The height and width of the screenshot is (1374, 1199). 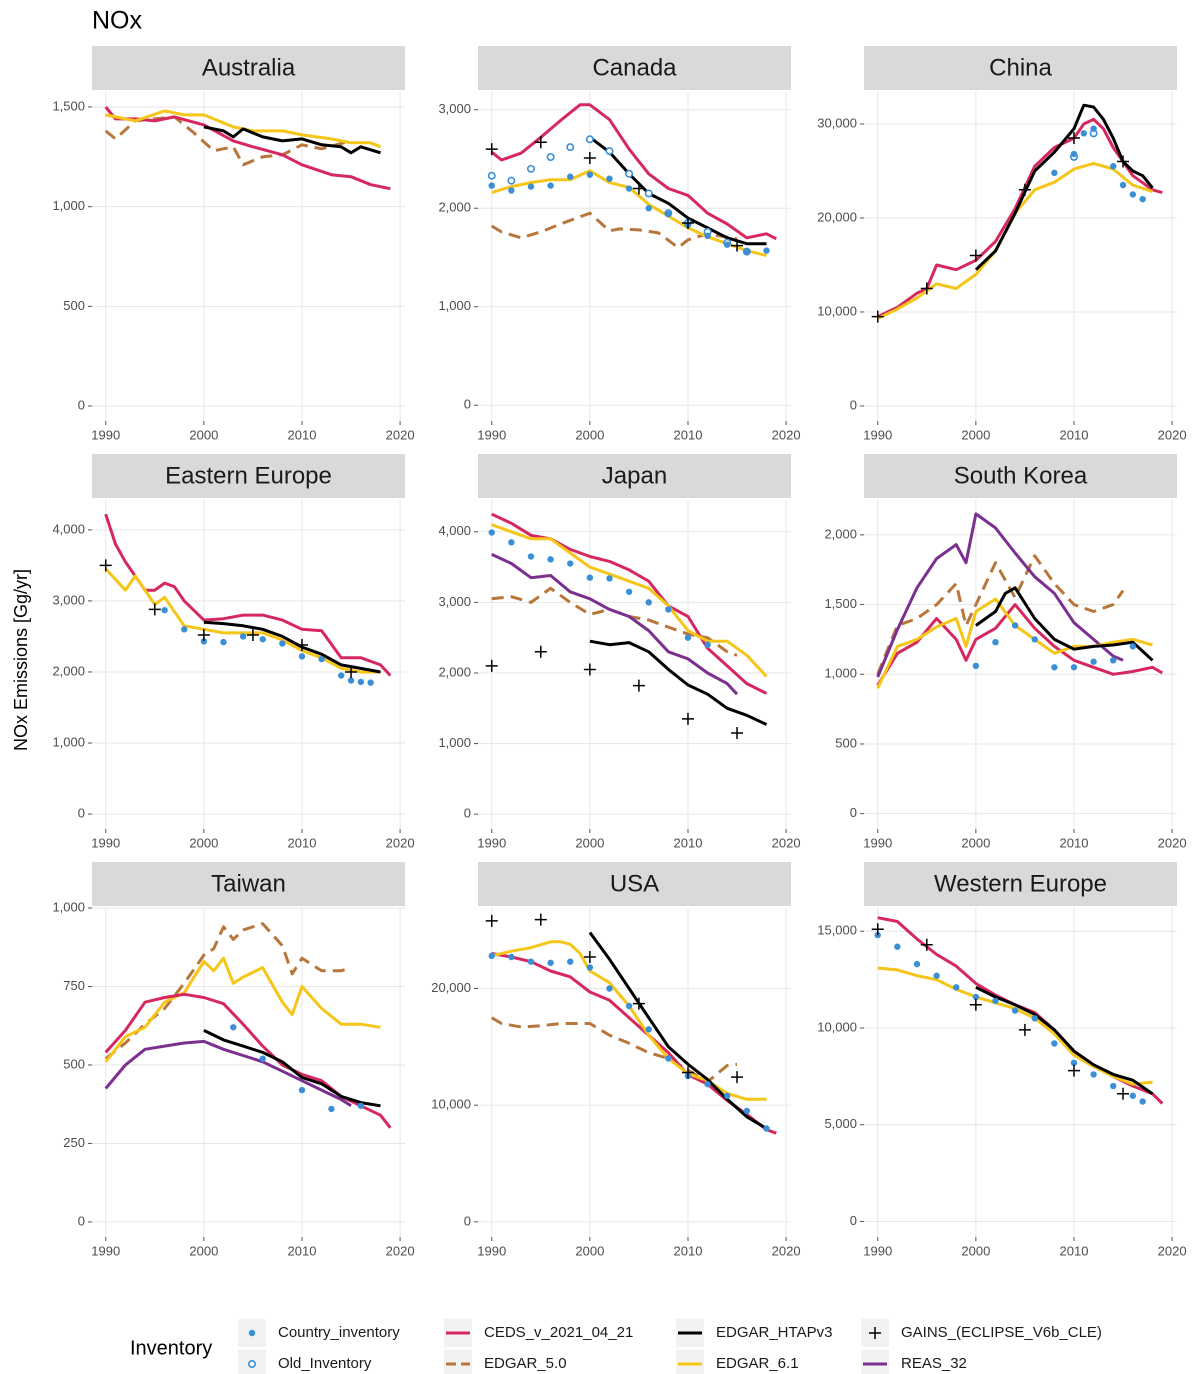 I want to click on legend-label: EDGAR_5.0, so click(x=525, y=1363).